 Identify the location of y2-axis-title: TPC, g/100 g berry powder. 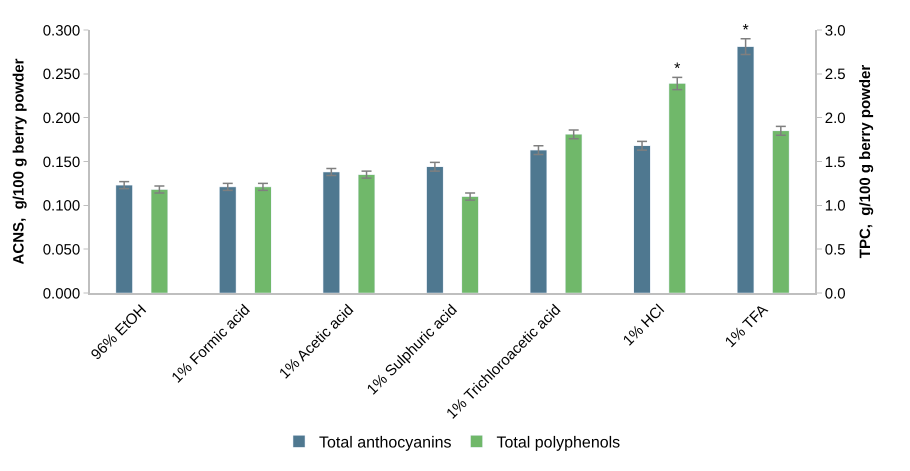
(865, 161).